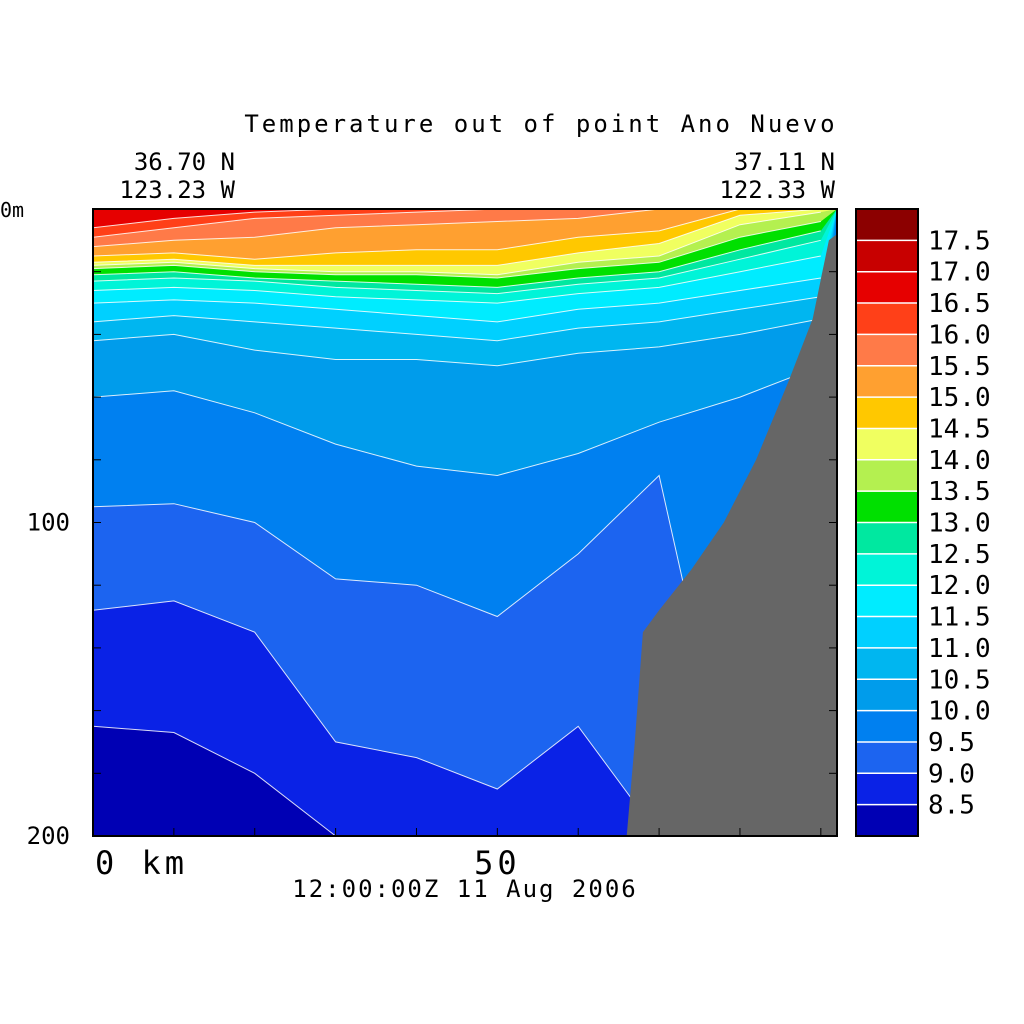  Describe the element at coordinates (887, 726) in the screenshot. I see `colorbar-swatch-9.5` at that location.